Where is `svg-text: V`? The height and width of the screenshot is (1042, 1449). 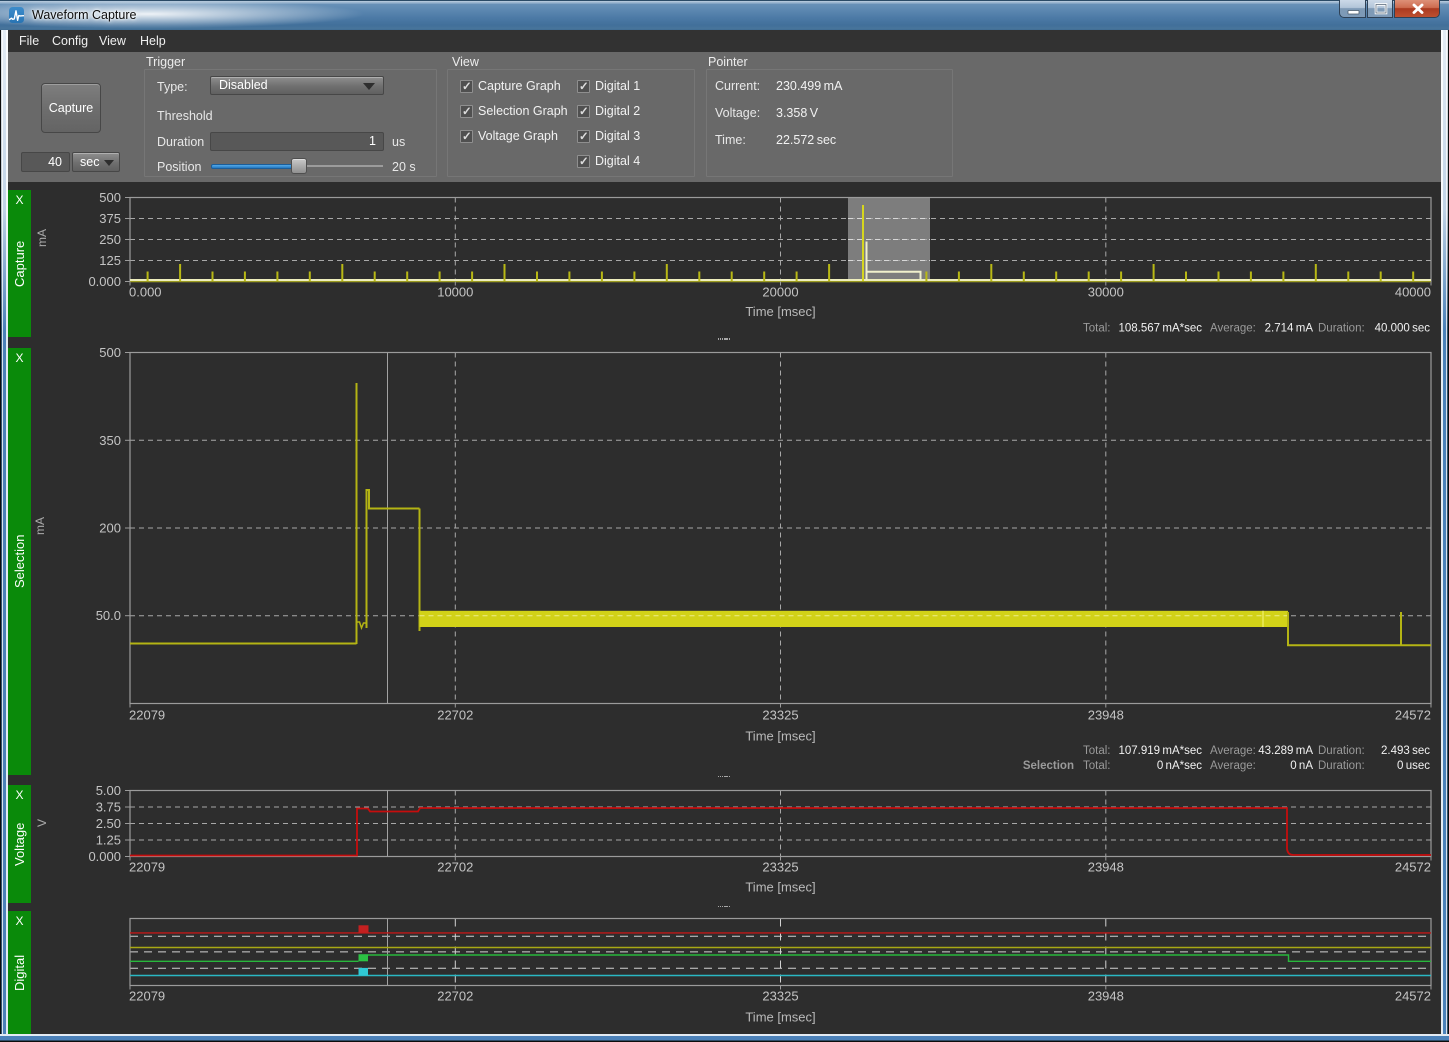
svg-text: V is located at coordinates (42, 823).